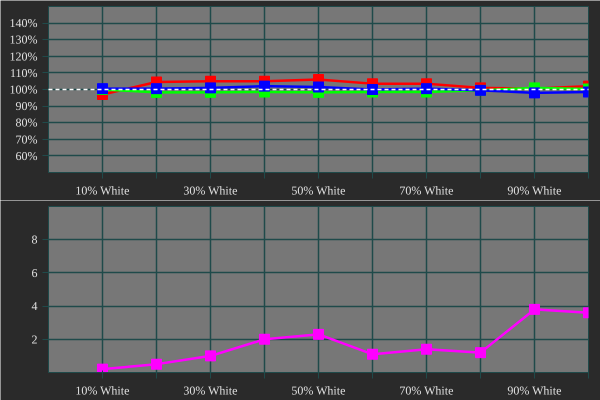 The width and height of the screenshot is (600, 400). Describe the element at coordinates (27, 139) in the screenshot. I see `y-tick-label: 70%` at that location.